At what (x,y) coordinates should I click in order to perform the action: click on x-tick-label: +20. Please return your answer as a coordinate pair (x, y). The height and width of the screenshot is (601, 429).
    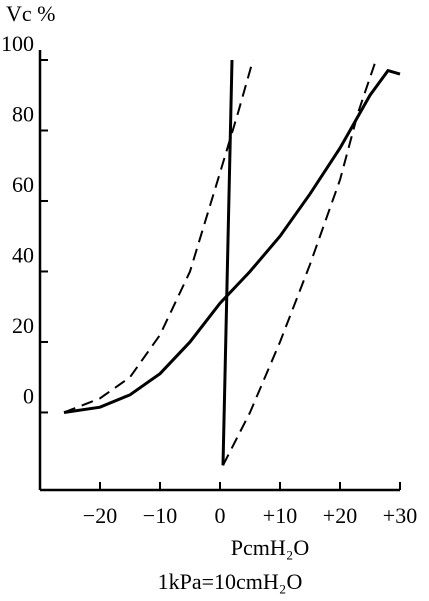
    Looking at the image, I should click on (340, 515).